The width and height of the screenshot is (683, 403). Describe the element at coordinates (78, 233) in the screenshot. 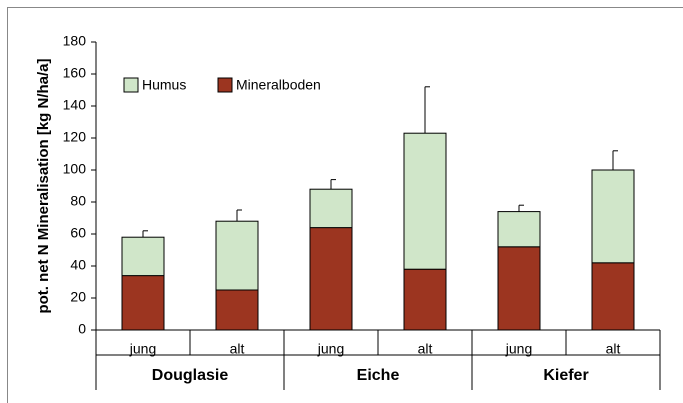

I see `y-tick-label: 60` at that location.